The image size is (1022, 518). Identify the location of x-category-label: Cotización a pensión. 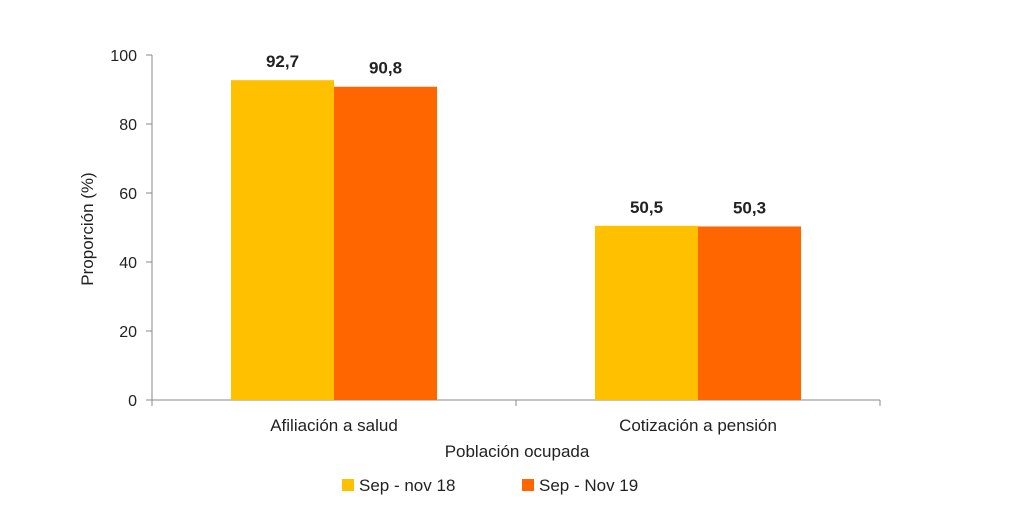
(698, 425).